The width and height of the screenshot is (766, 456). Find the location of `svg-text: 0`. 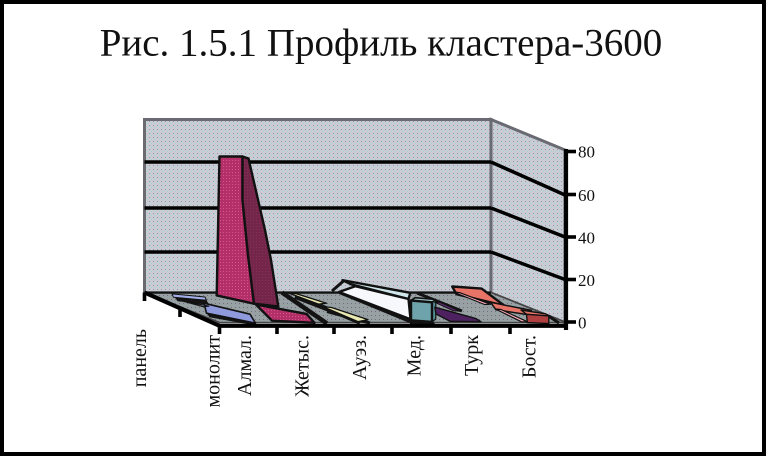

svg-text: 0 is located at coordinates (582, 323).